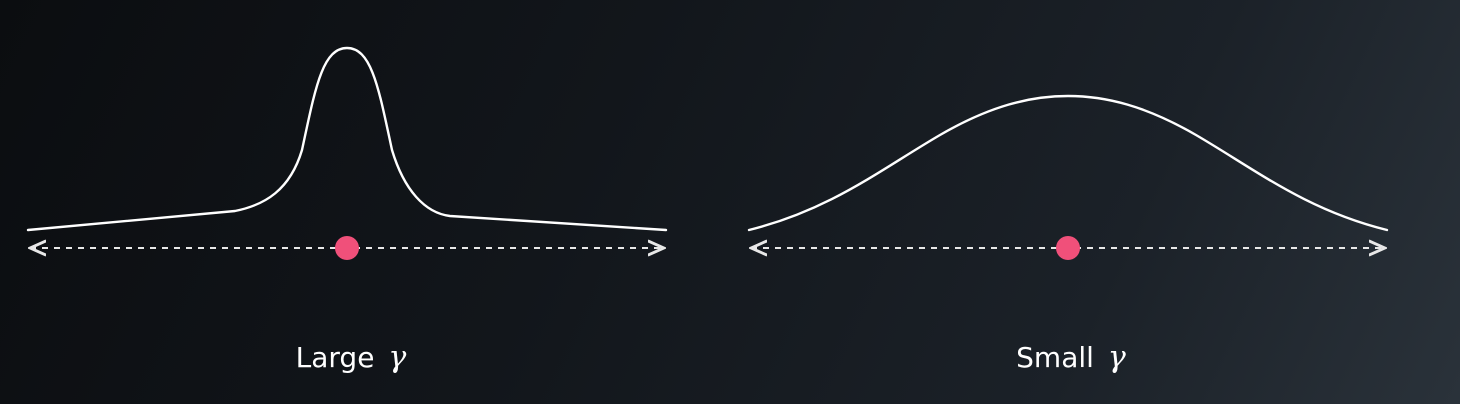 This screenshot has height=404, width=1460. I want to click on caption-small-word: Small, so click(1055, 357).